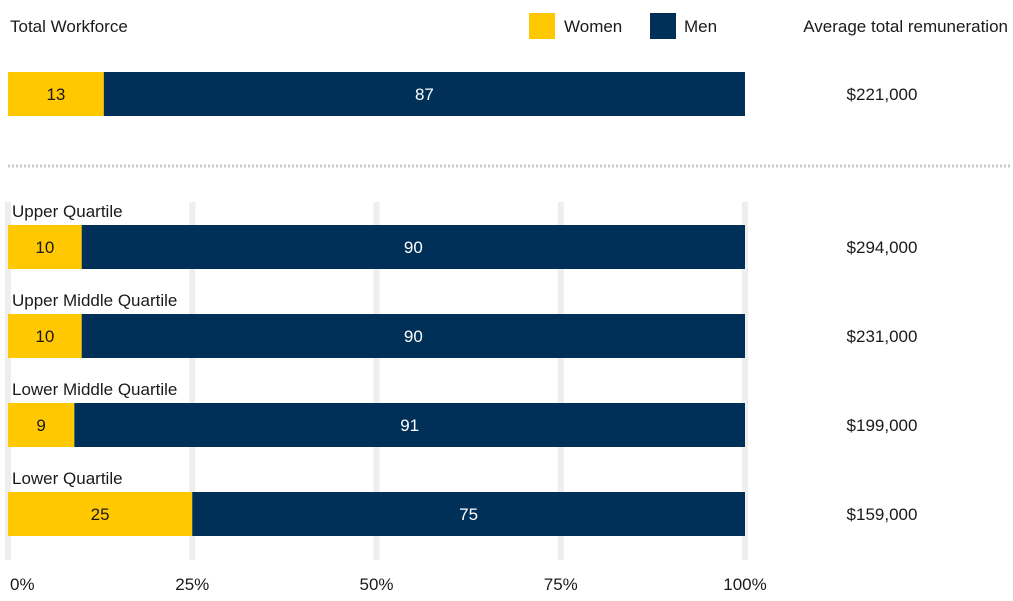 This screenshot has height=601, width=1013. I want to click on remuneration-header: Average total remuneration, so click(905, 26).